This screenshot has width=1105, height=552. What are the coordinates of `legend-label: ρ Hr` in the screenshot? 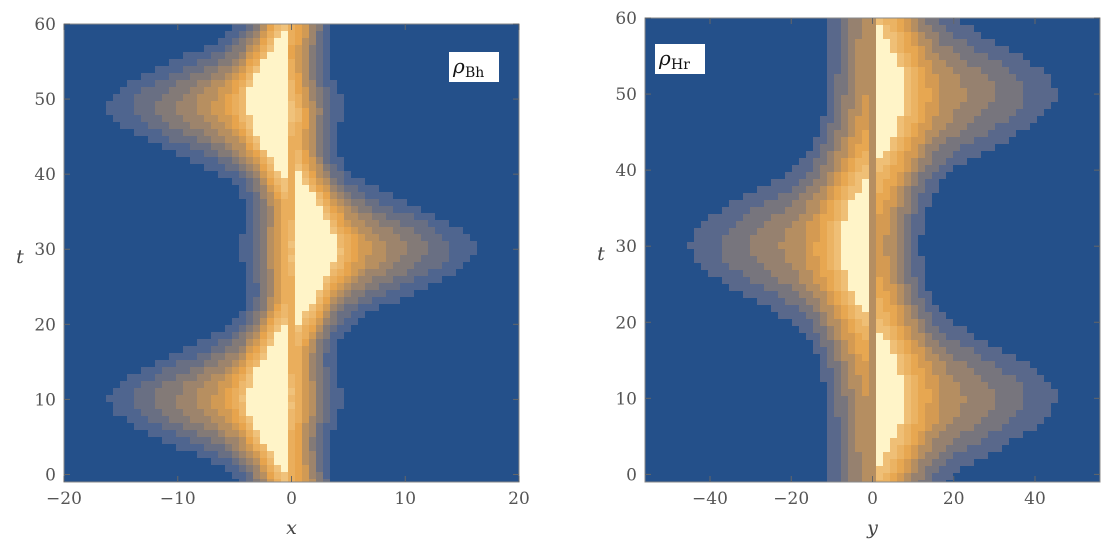 It's located at (680, 59).